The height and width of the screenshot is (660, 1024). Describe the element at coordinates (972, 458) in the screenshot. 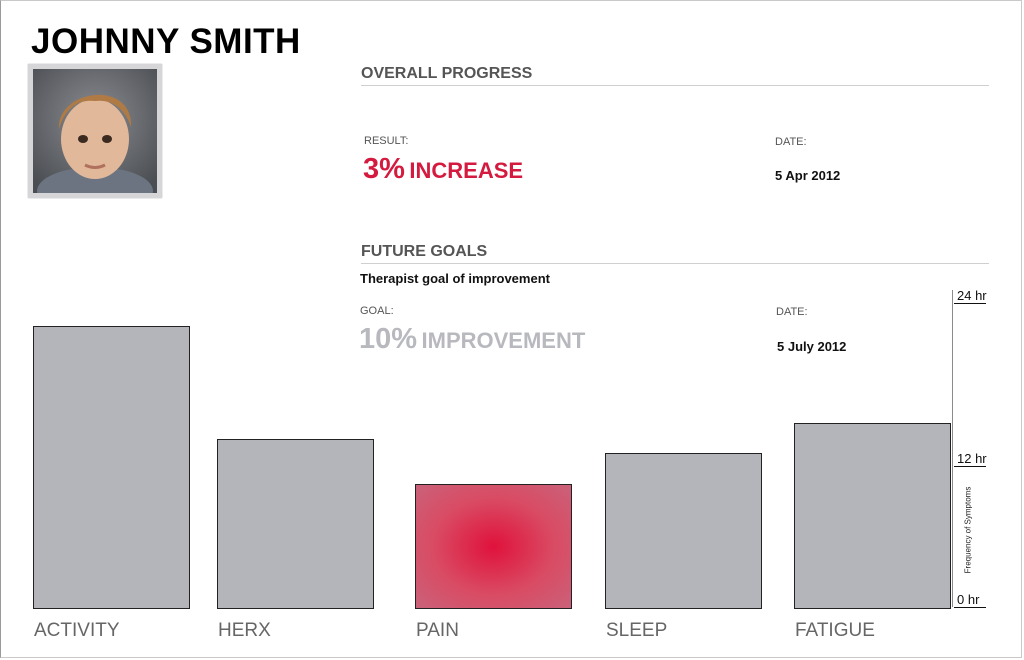

I see `y-tick-label-12: 12 hr` at that location.